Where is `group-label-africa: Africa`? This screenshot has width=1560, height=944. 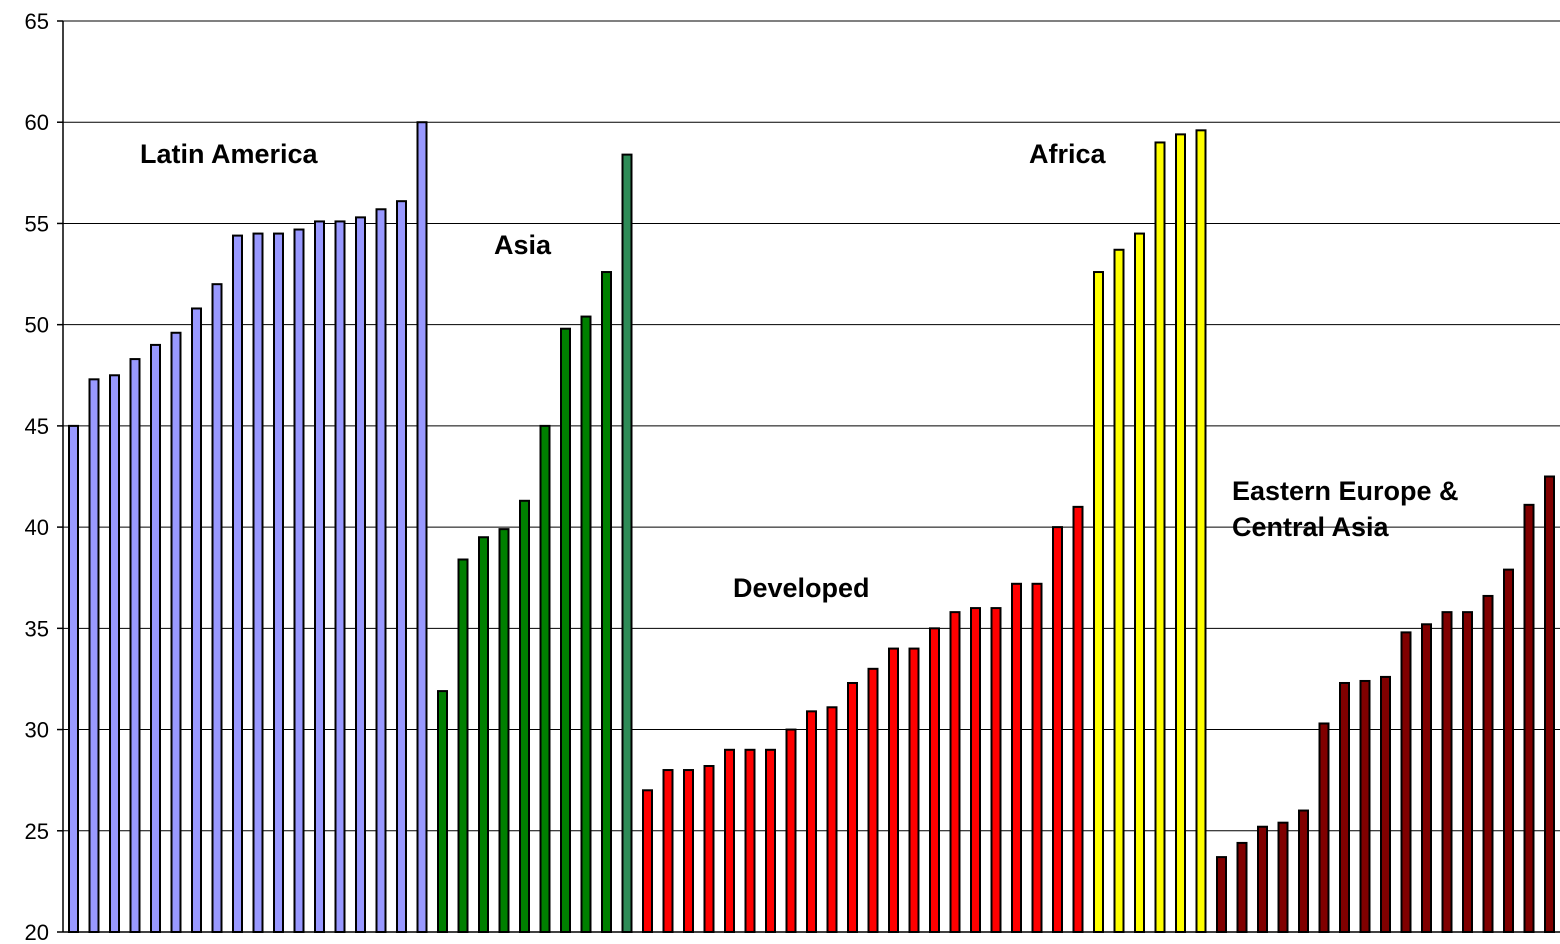
group-label-africa: Africa is located at coordinates (1068, 154).